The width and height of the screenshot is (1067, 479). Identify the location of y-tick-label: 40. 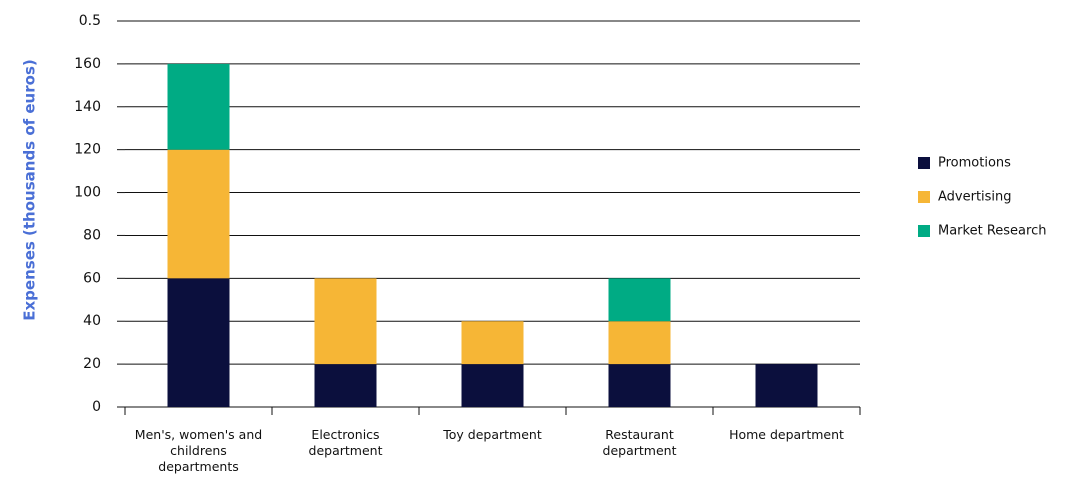
(92, 321).